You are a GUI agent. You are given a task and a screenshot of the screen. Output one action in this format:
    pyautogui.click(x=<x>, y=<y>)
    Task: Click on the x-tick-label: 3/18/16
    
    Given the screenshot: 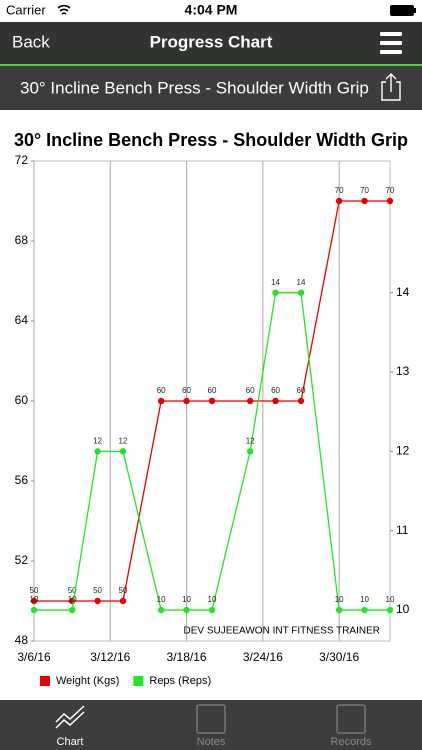 What is the action you would take?
    pyautogui.click(x=187, y=657)
    